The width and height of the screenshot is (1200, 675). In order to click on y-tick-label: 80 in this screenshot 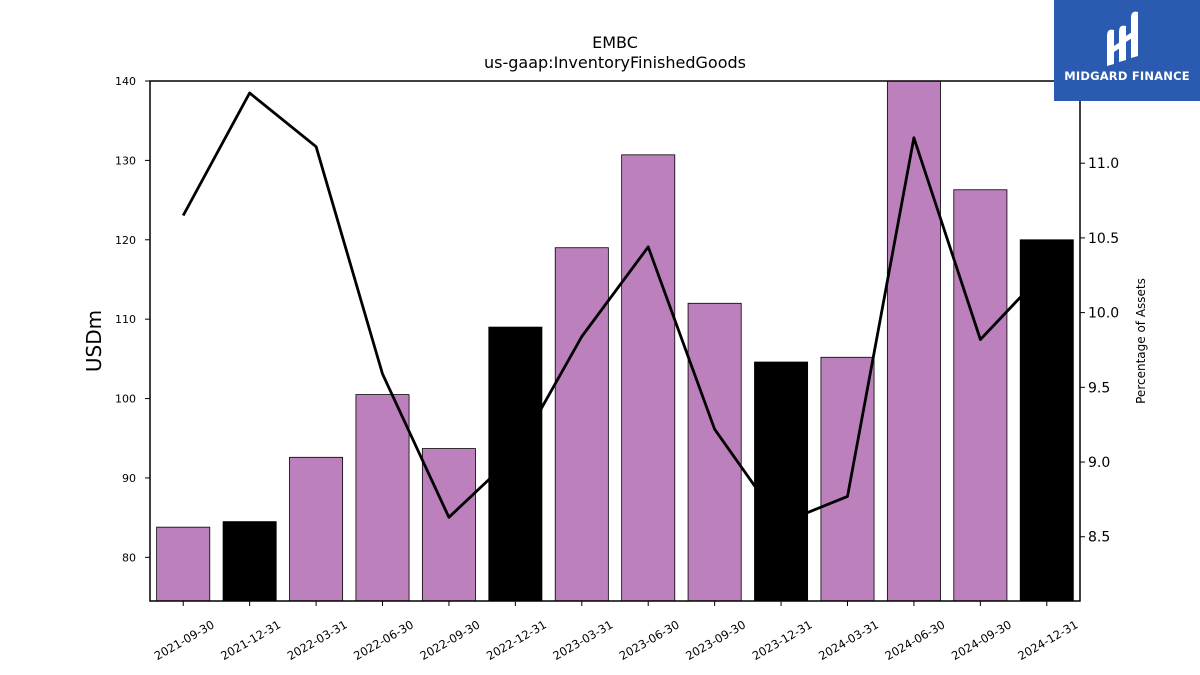, I will do `click(129, 557)`.